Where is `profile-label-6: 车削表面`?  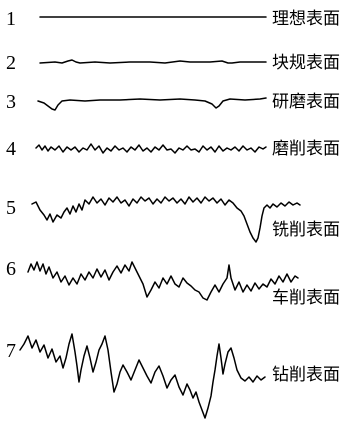
profile-label-6: 车削表面 is located at coordinates (306, 298).